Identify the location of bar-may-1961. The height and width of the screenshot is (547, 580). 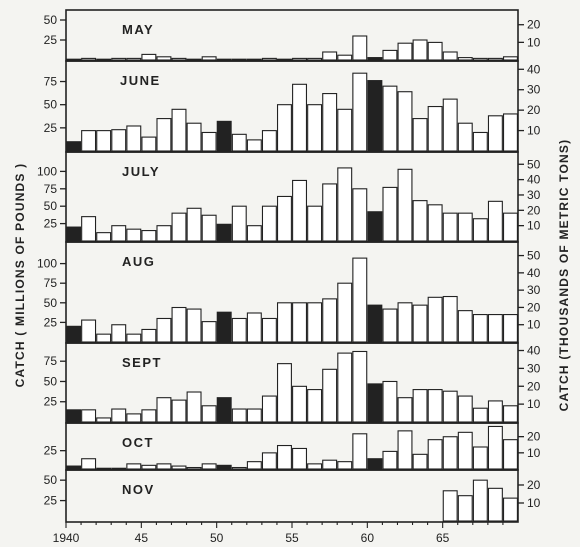
(390, 55).